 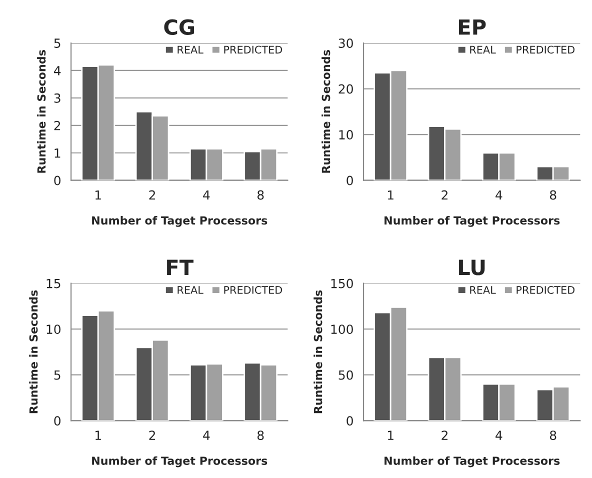 What do you see at coordinates (57, 71) in the screenshot?
I see `y-tick-label: 4` at bounding box center [57, 71].